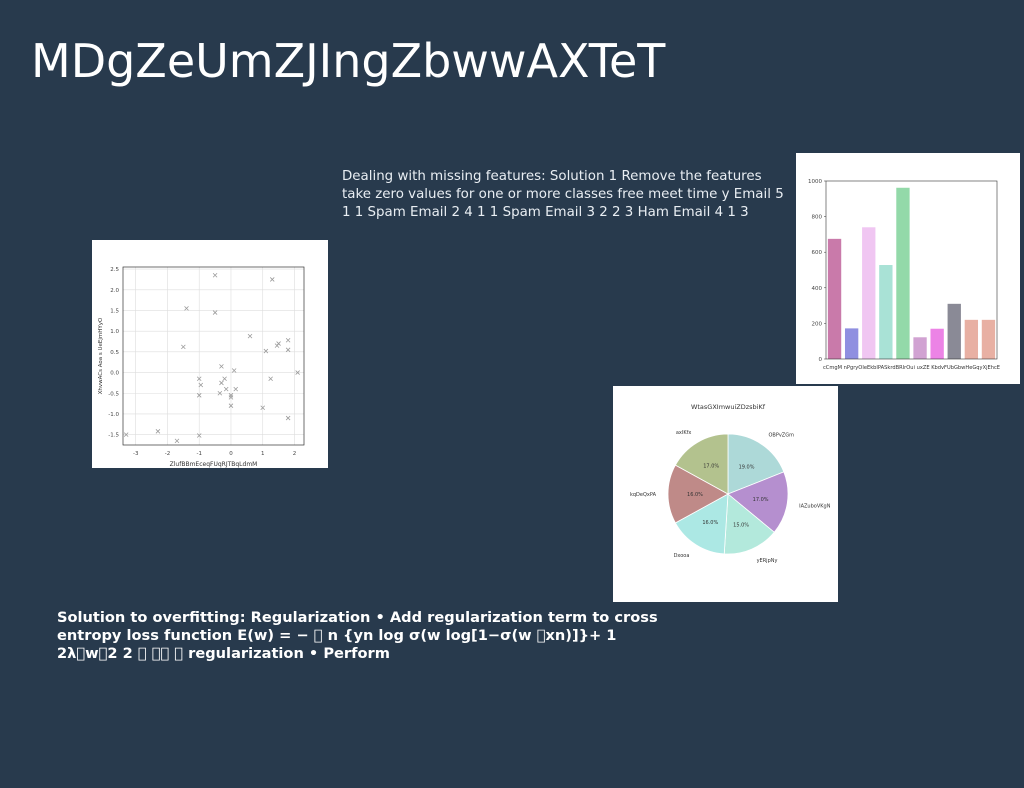  What do you see at coordinates (295, 454) in the screenshot?
I see `x-tick-label: 2` at bounding box center [295, 454].